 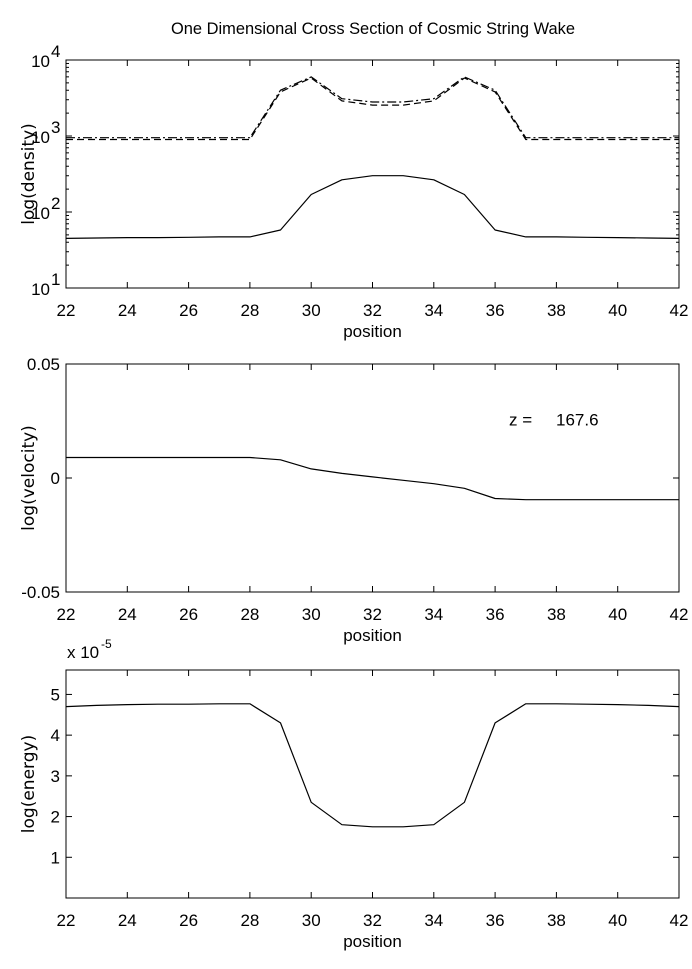 I want to click on velocity-x-tick-label: 42, so click(x=679, y=614).